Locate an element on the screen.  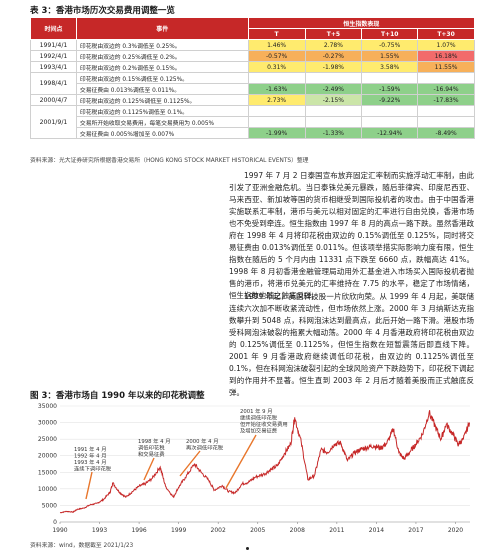
x-tick-label: 1990 is located at coordinates (59, 530).